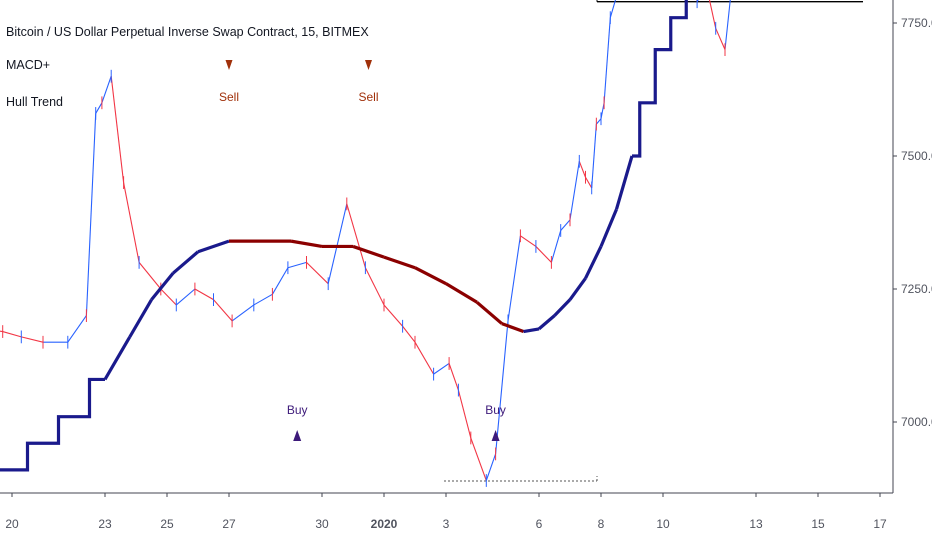 The height and width of the screenshot is (550, 932). What do you see at coordinates (539, 524) in the screenshot?
I see `x-tick-label: 6` at bounding box center [539, 524].